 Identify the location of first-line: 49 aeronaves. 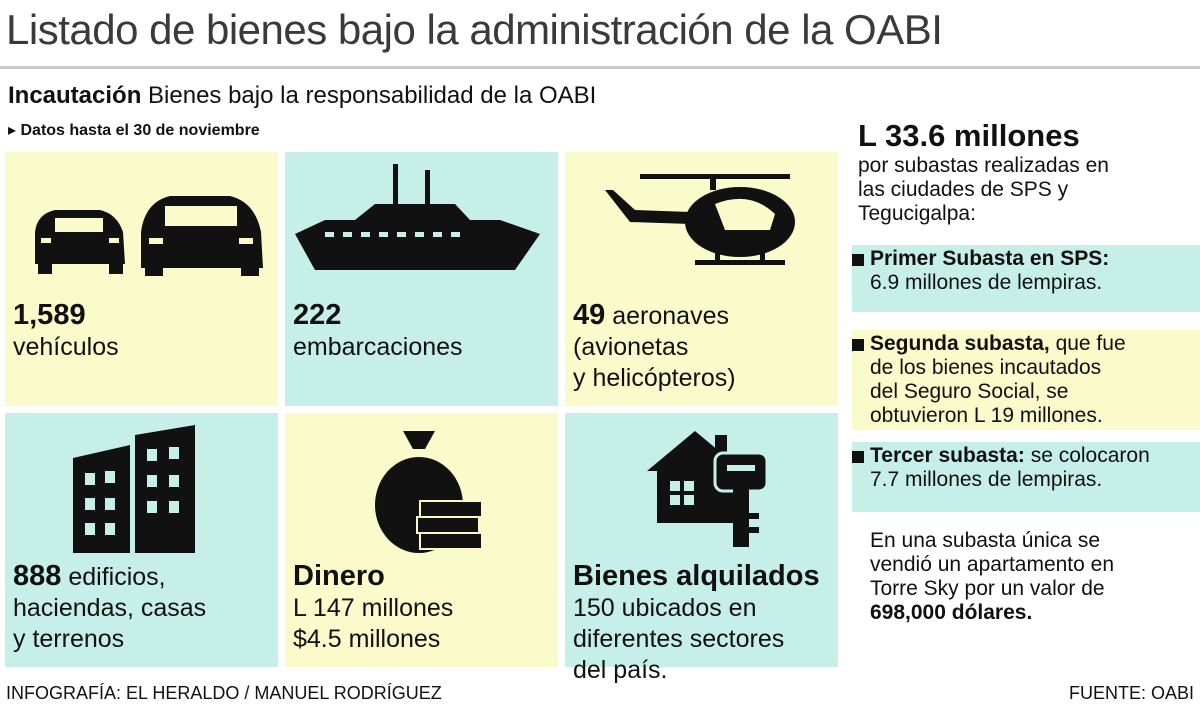
(654, 316).